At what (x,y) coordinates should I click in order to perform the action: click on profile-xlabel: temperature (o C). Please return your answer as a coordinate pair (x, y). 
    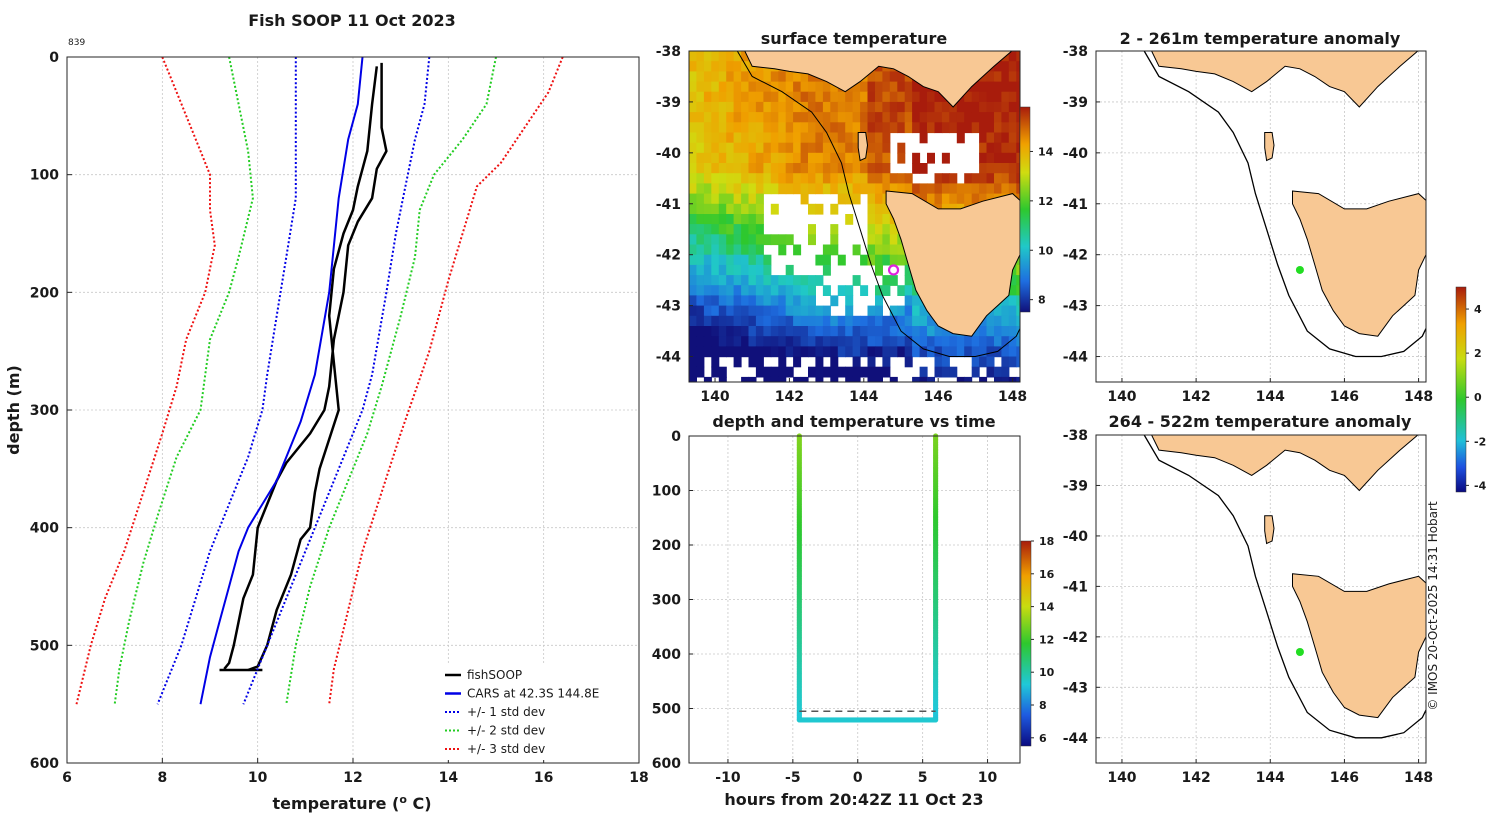
    Looking at the image, I should click on (351, 803).